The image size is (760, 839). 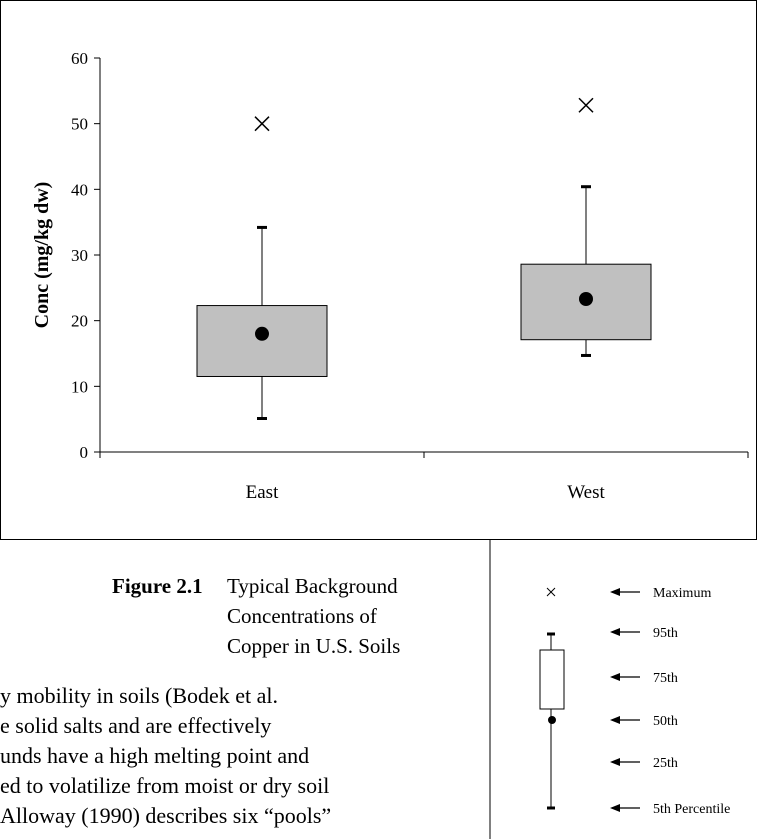 What do you see at coordinates (262, 492) in the screenshot?
I see `x-tick-label: East` at bounding box center [262, 492].